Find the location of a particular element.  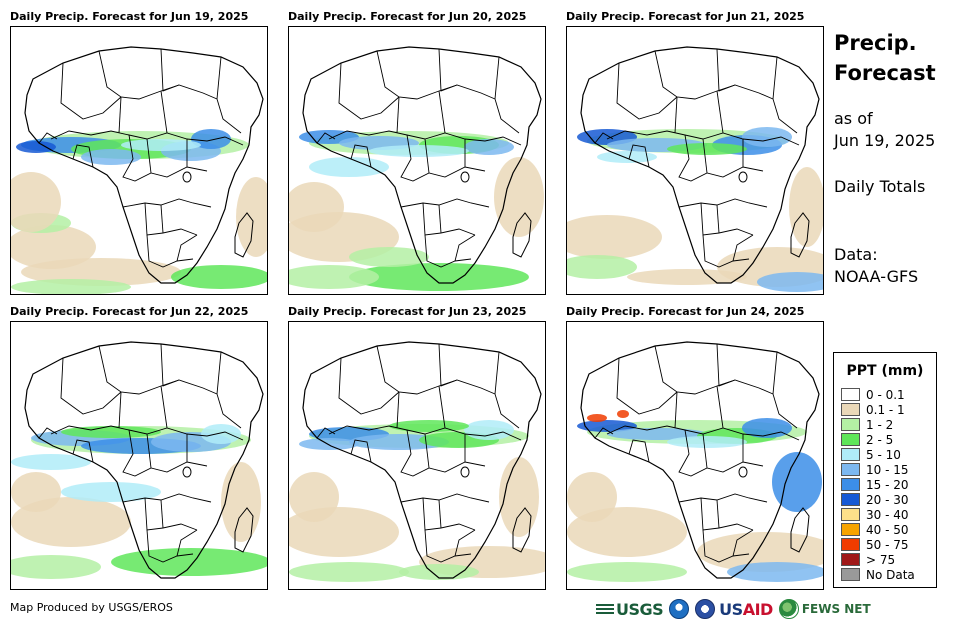

legend-label: 1 - 2 is located at coordinates (880, 425).